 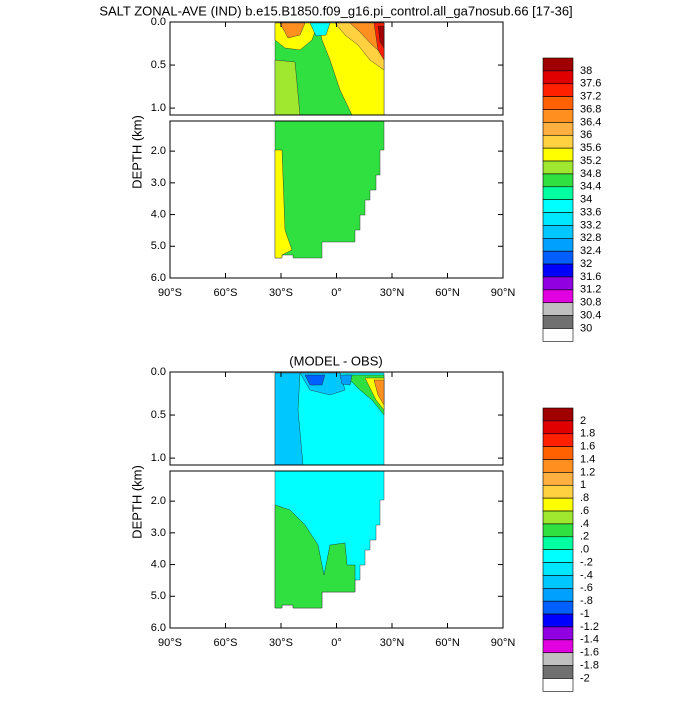 I want to click on panel-title: (MODEL - OBS), so click(x=335, y=360).